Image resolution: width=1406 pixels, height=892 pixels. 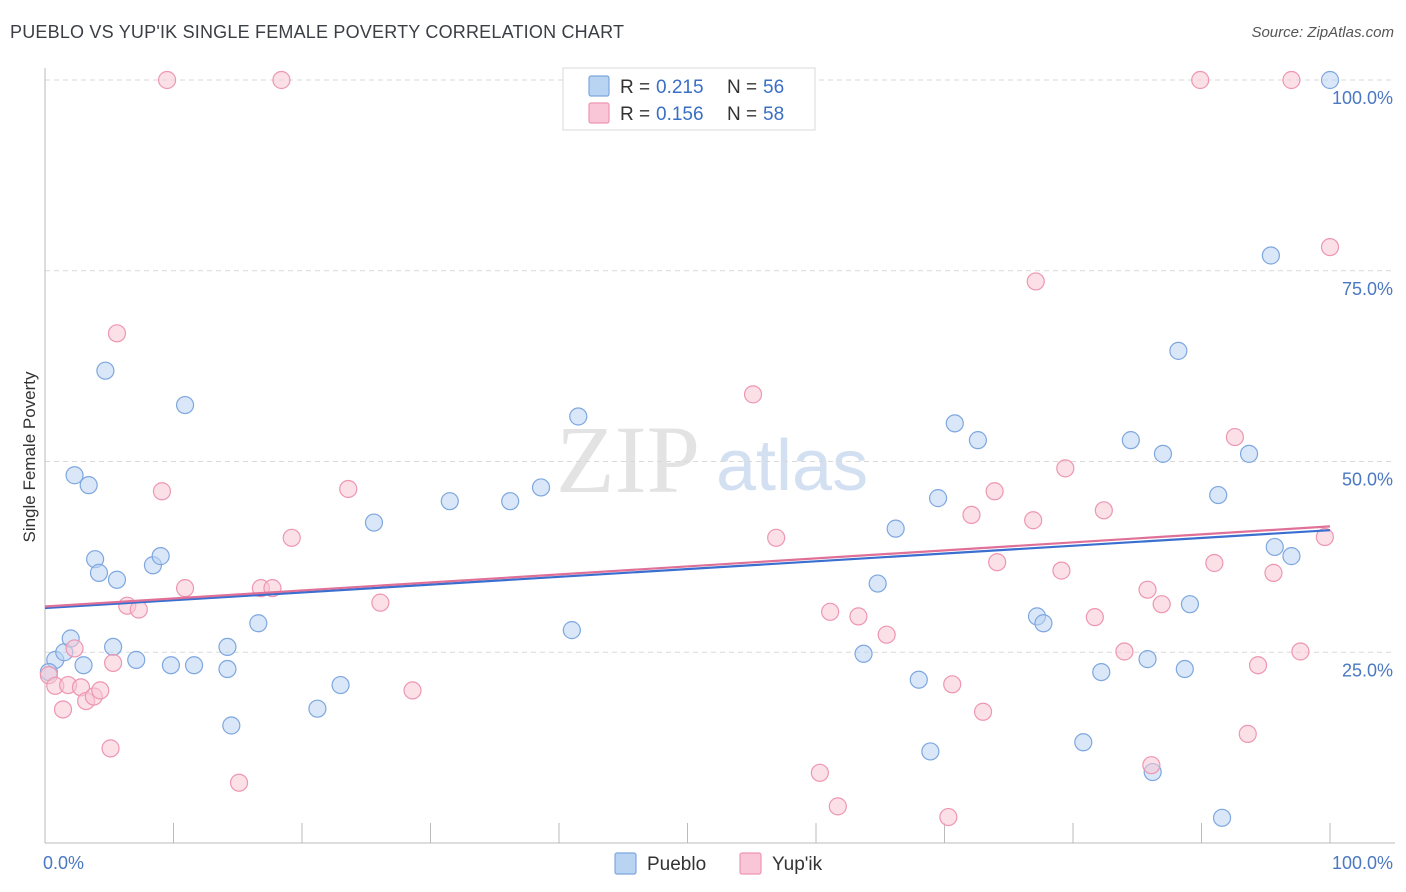 I want to click on trend-line-pueblo, so click(x=687, y=569).